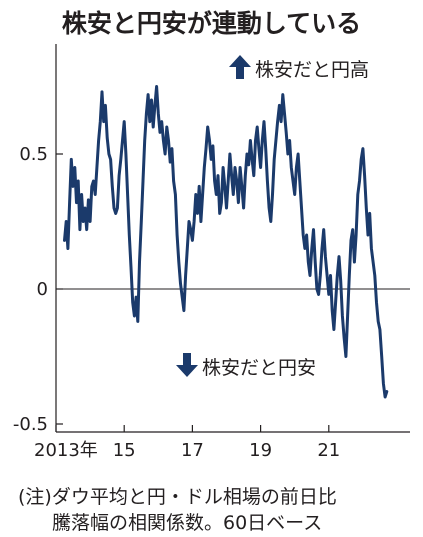  Describe the element at coordinates (187, 365) in the screenshot. I see `arrow-down-icon` at that location.